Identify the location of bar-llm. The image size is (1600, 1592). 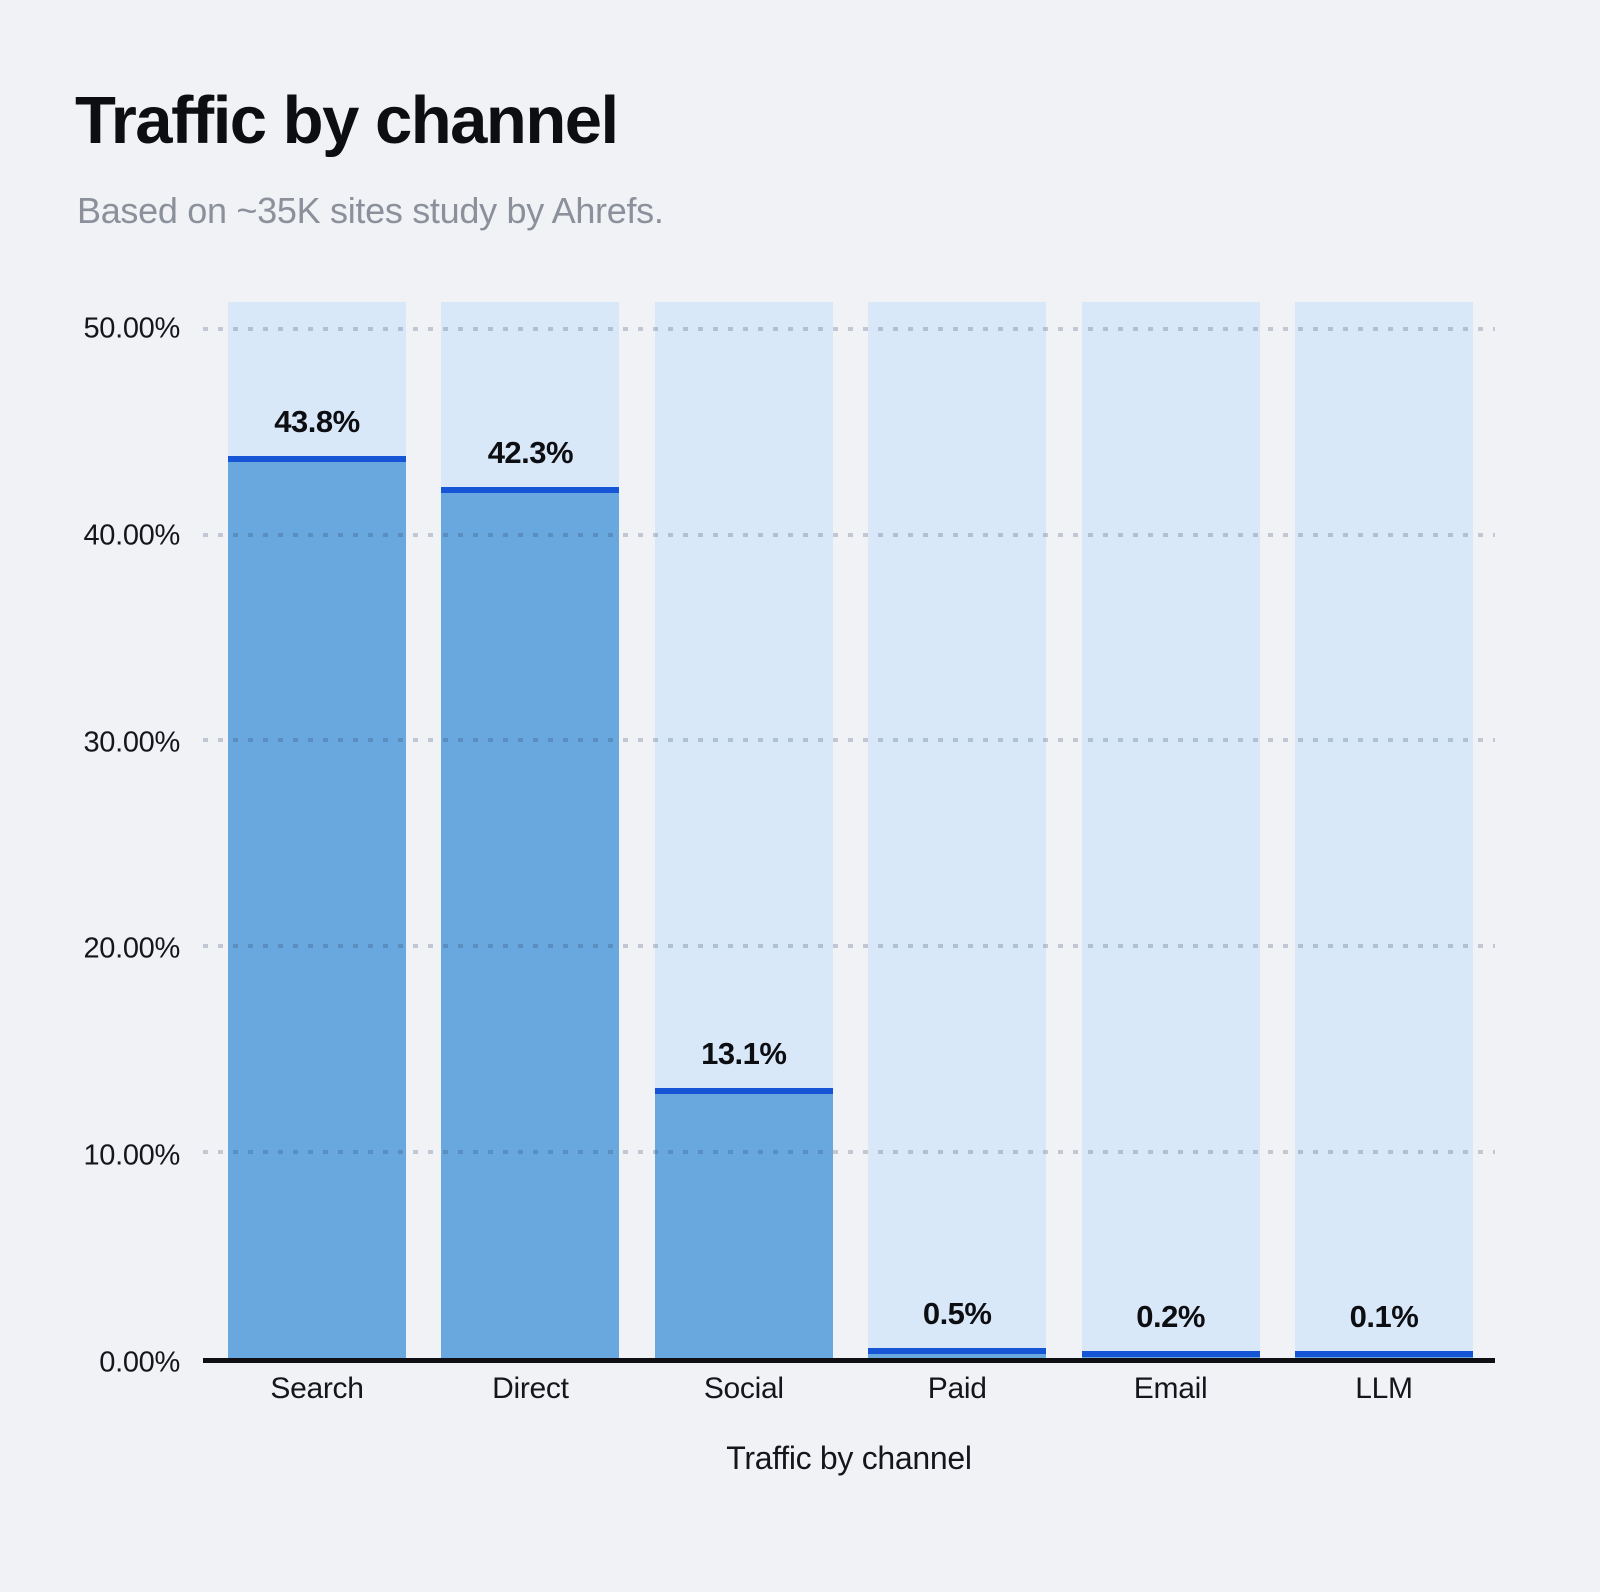
(1383, 1354).